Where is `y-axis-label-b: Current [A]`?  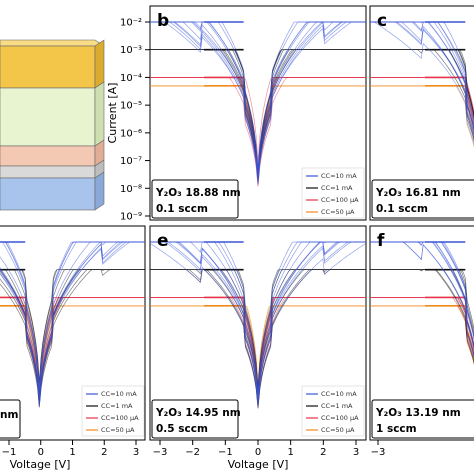
y-axis-label-b: Current [A] is located at coordinates (112, 113).